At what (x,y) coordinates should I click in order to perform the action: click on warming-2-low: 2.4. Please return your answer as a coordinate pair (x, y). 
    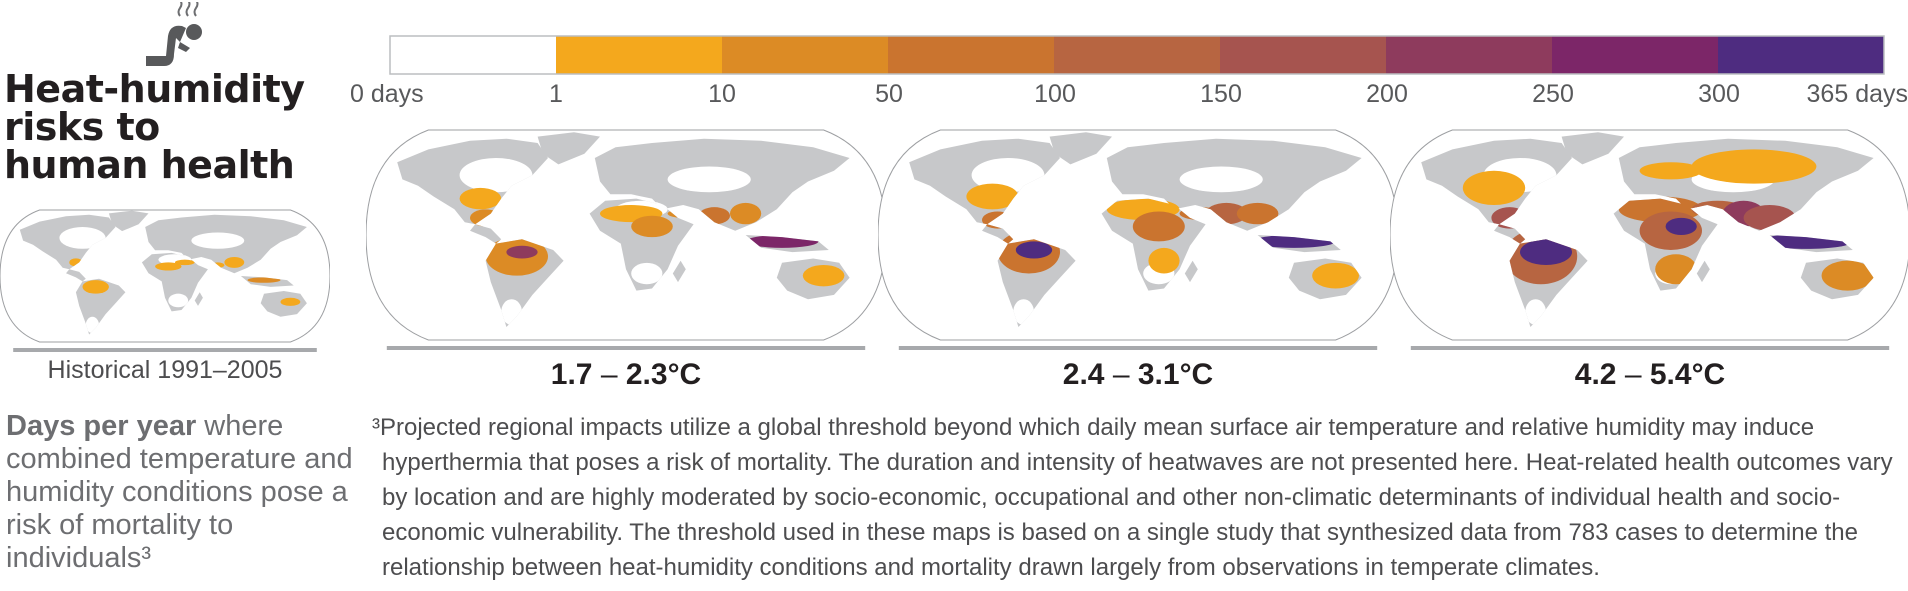
    Looking at the image, I should click on (1083, 374).